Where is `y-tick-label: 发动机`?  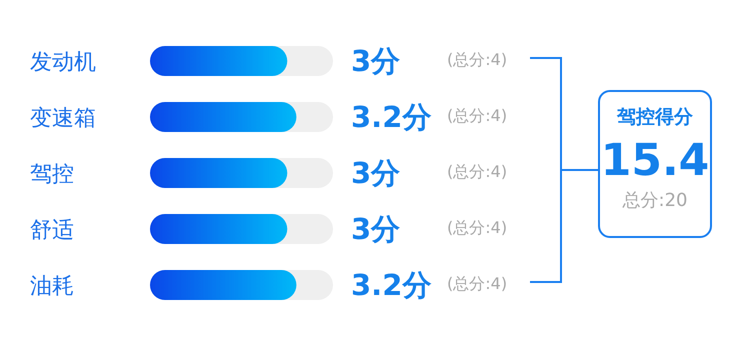 y-tick-label: 发动机 is located at coordinates (63, 62).